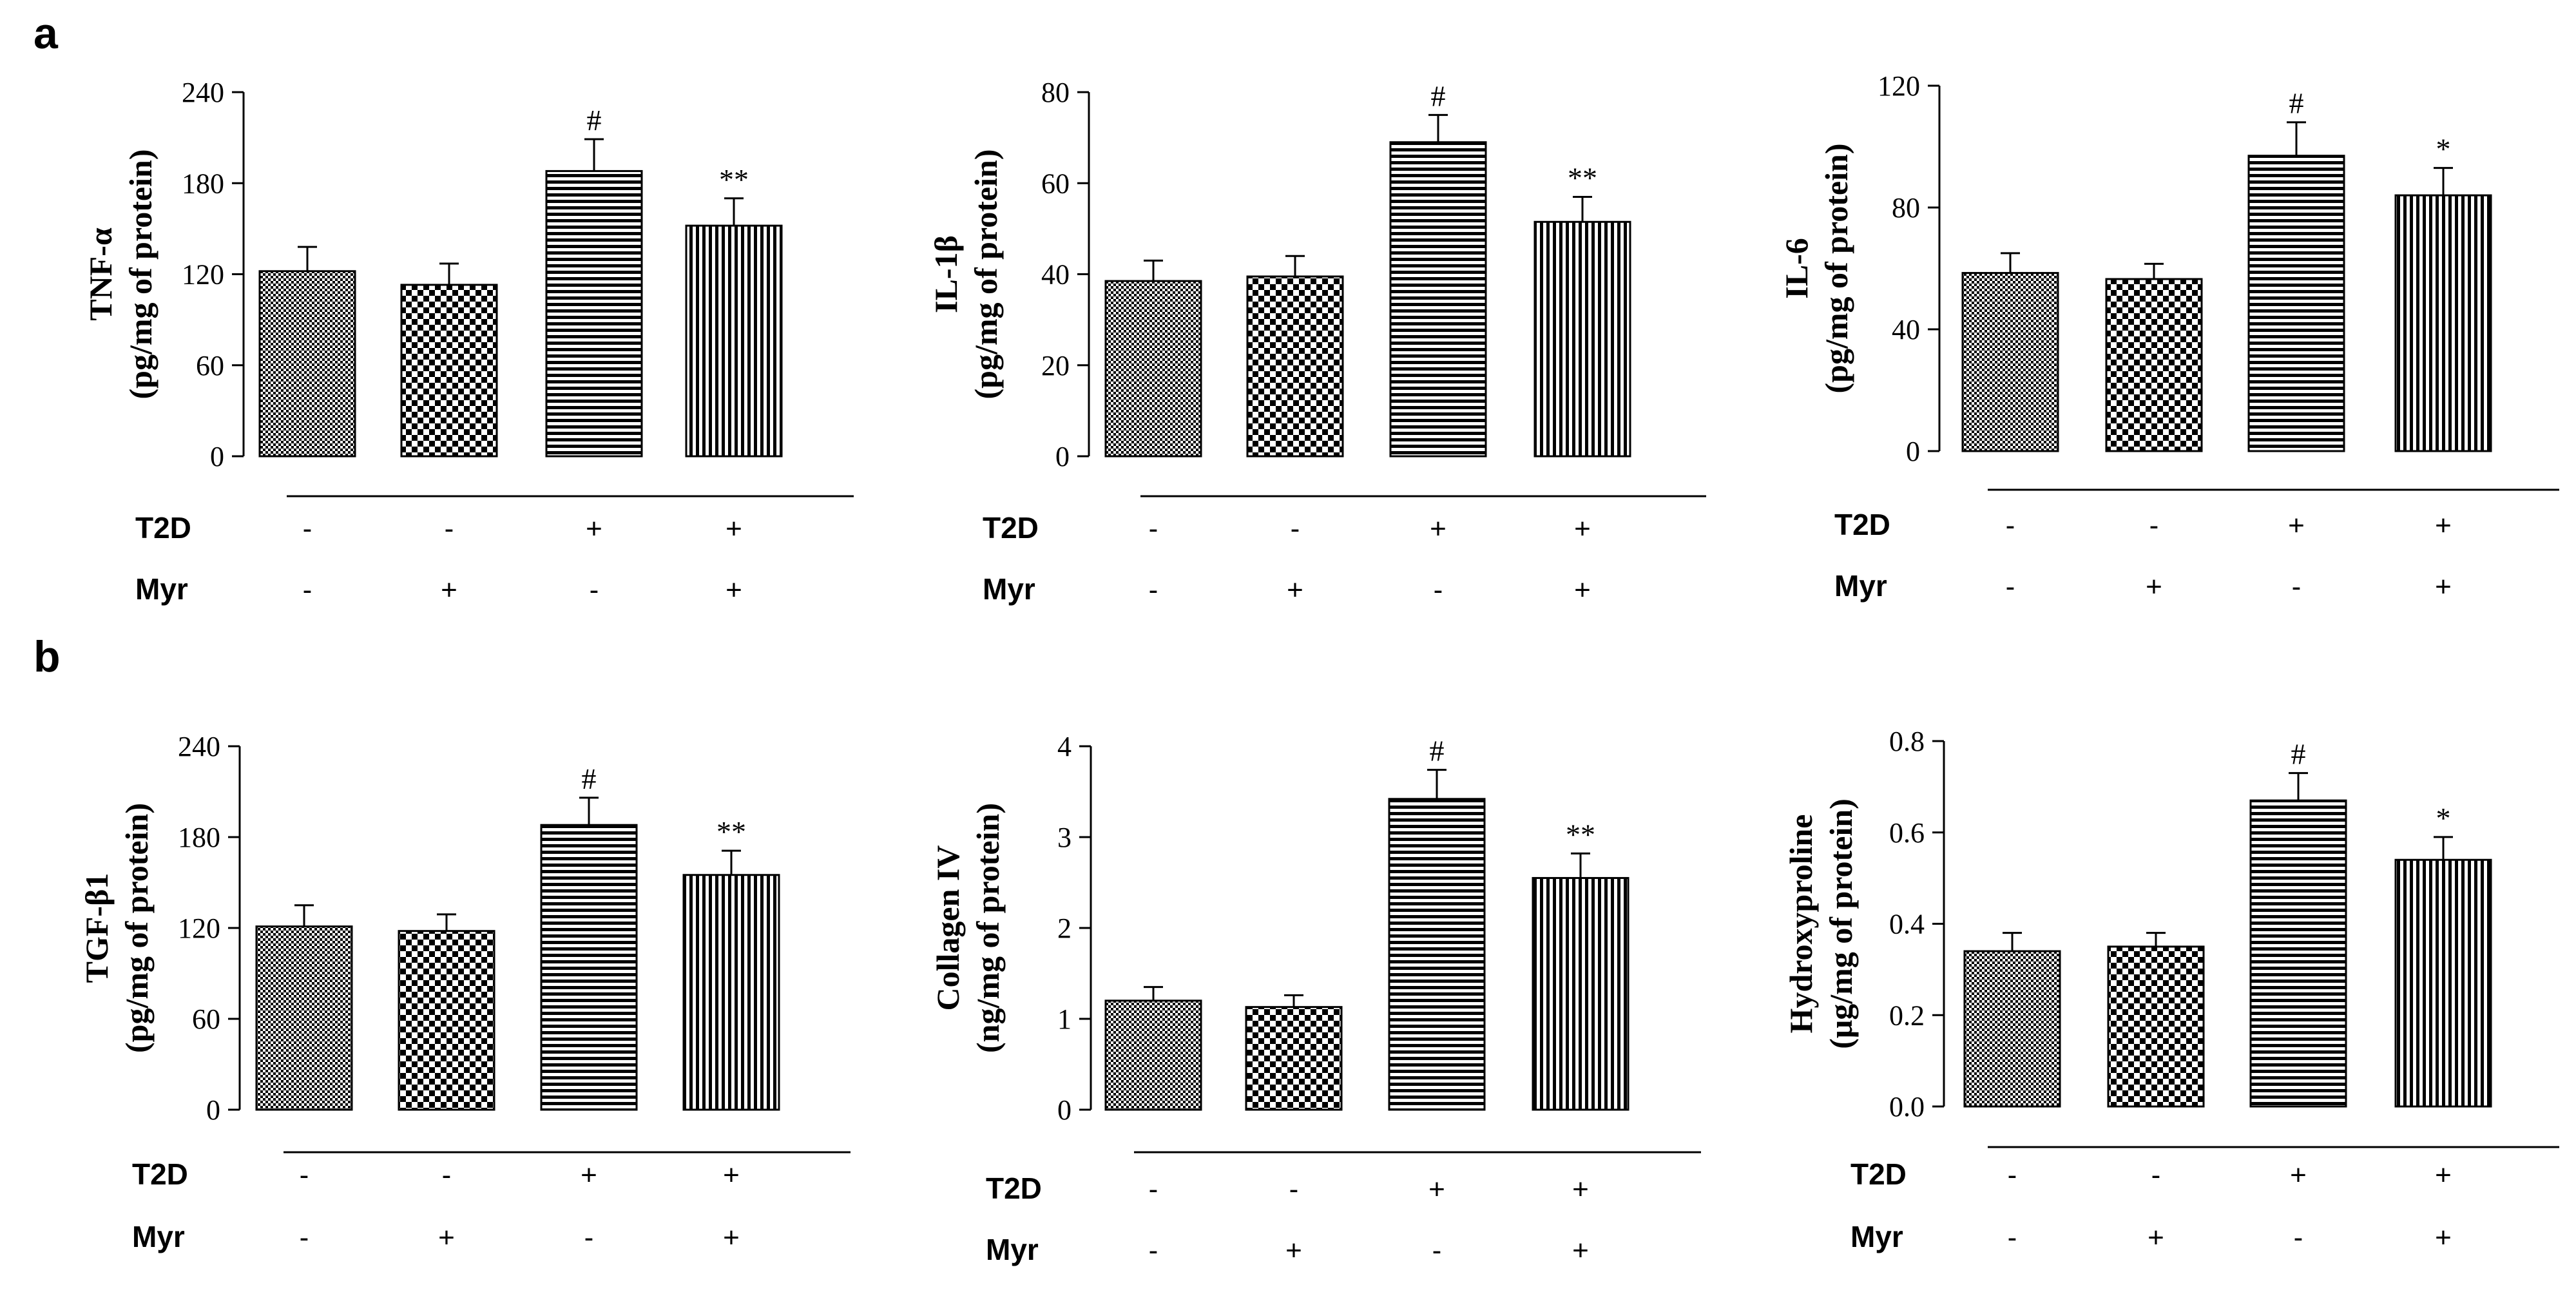  I want to click on y-axis-label: IL-1β (pg/mg of protein), so click(966, 275).